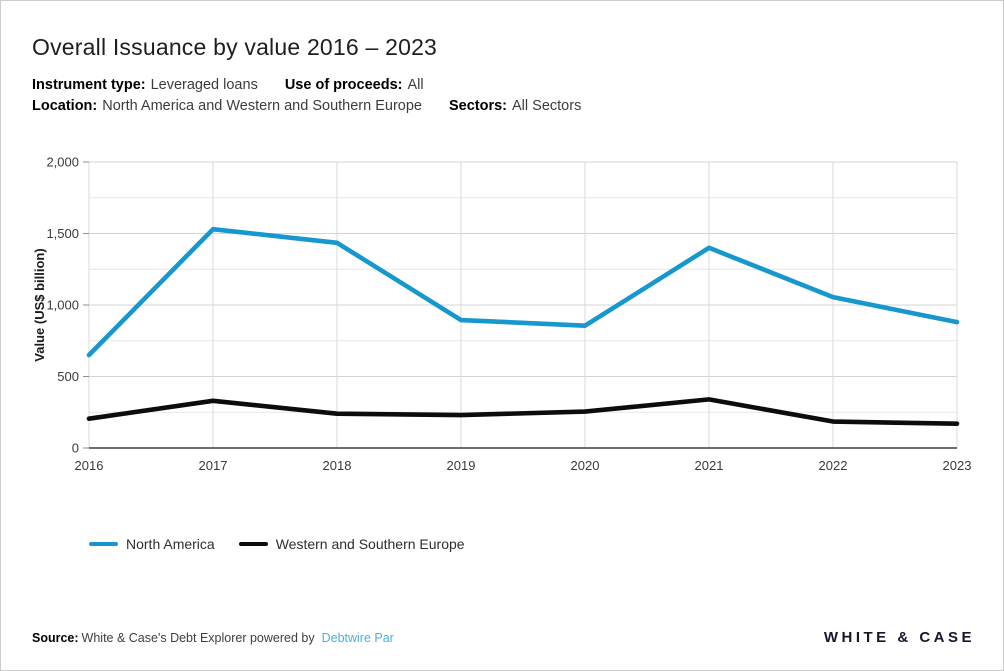 Image resolution: width=1004 pixels, height=671 pixels. I want to click on y-tick-label: 1,500, so click(62, 233).